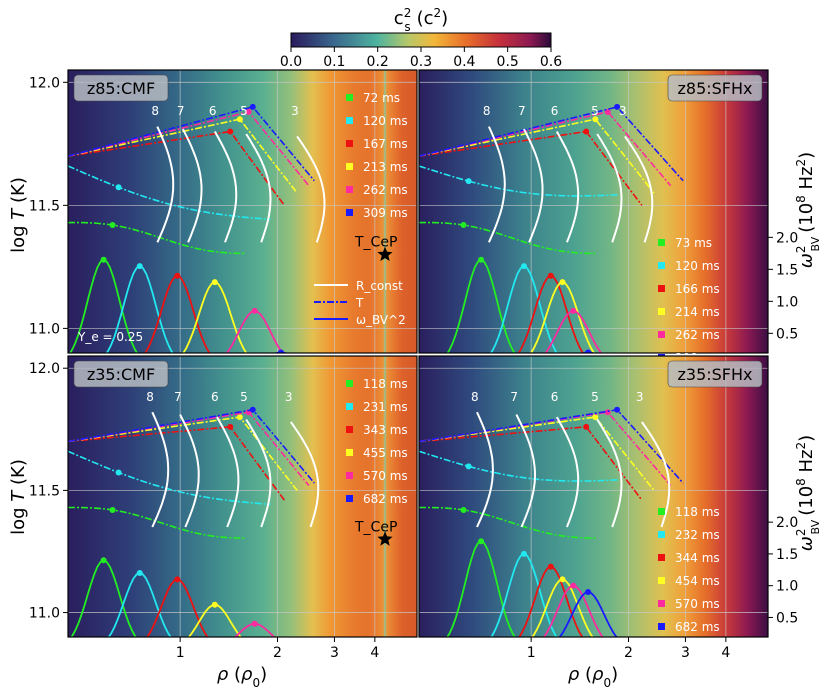  I want to click on style-legend-label: ω_BV^2, so click(381, 320).